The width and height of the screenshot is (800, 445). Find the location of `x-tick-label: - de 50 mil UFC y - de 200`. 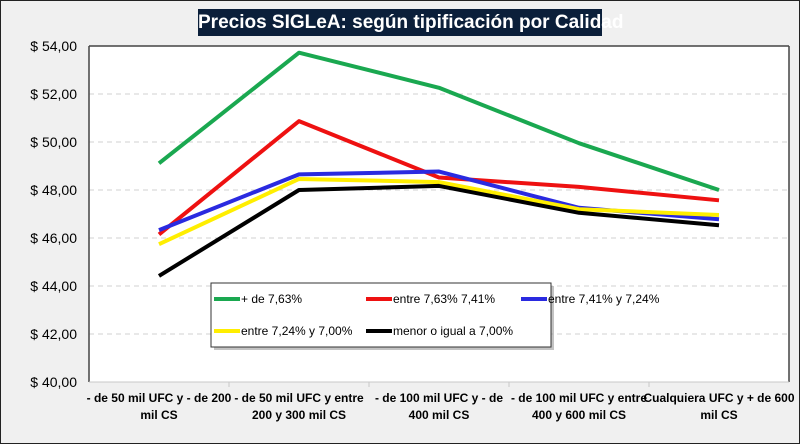

x-tick-label: - de 50 mil UFC y - de 200 is located at coordinates (159, 398).